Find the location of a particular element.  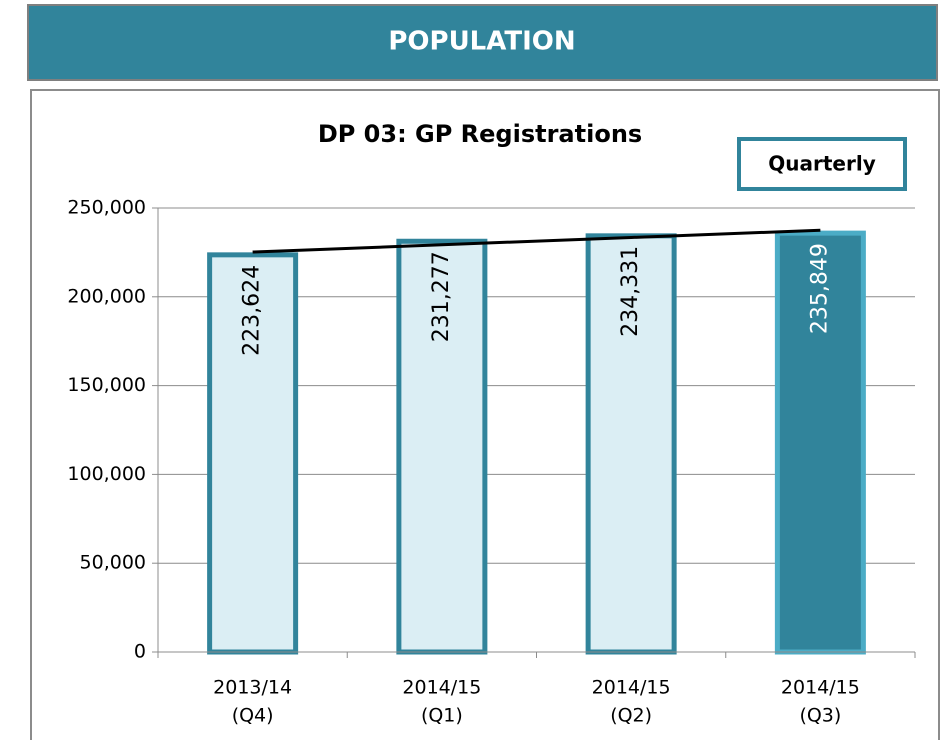

y-tick-label: 50,000 is located at coordinates (113, 563).